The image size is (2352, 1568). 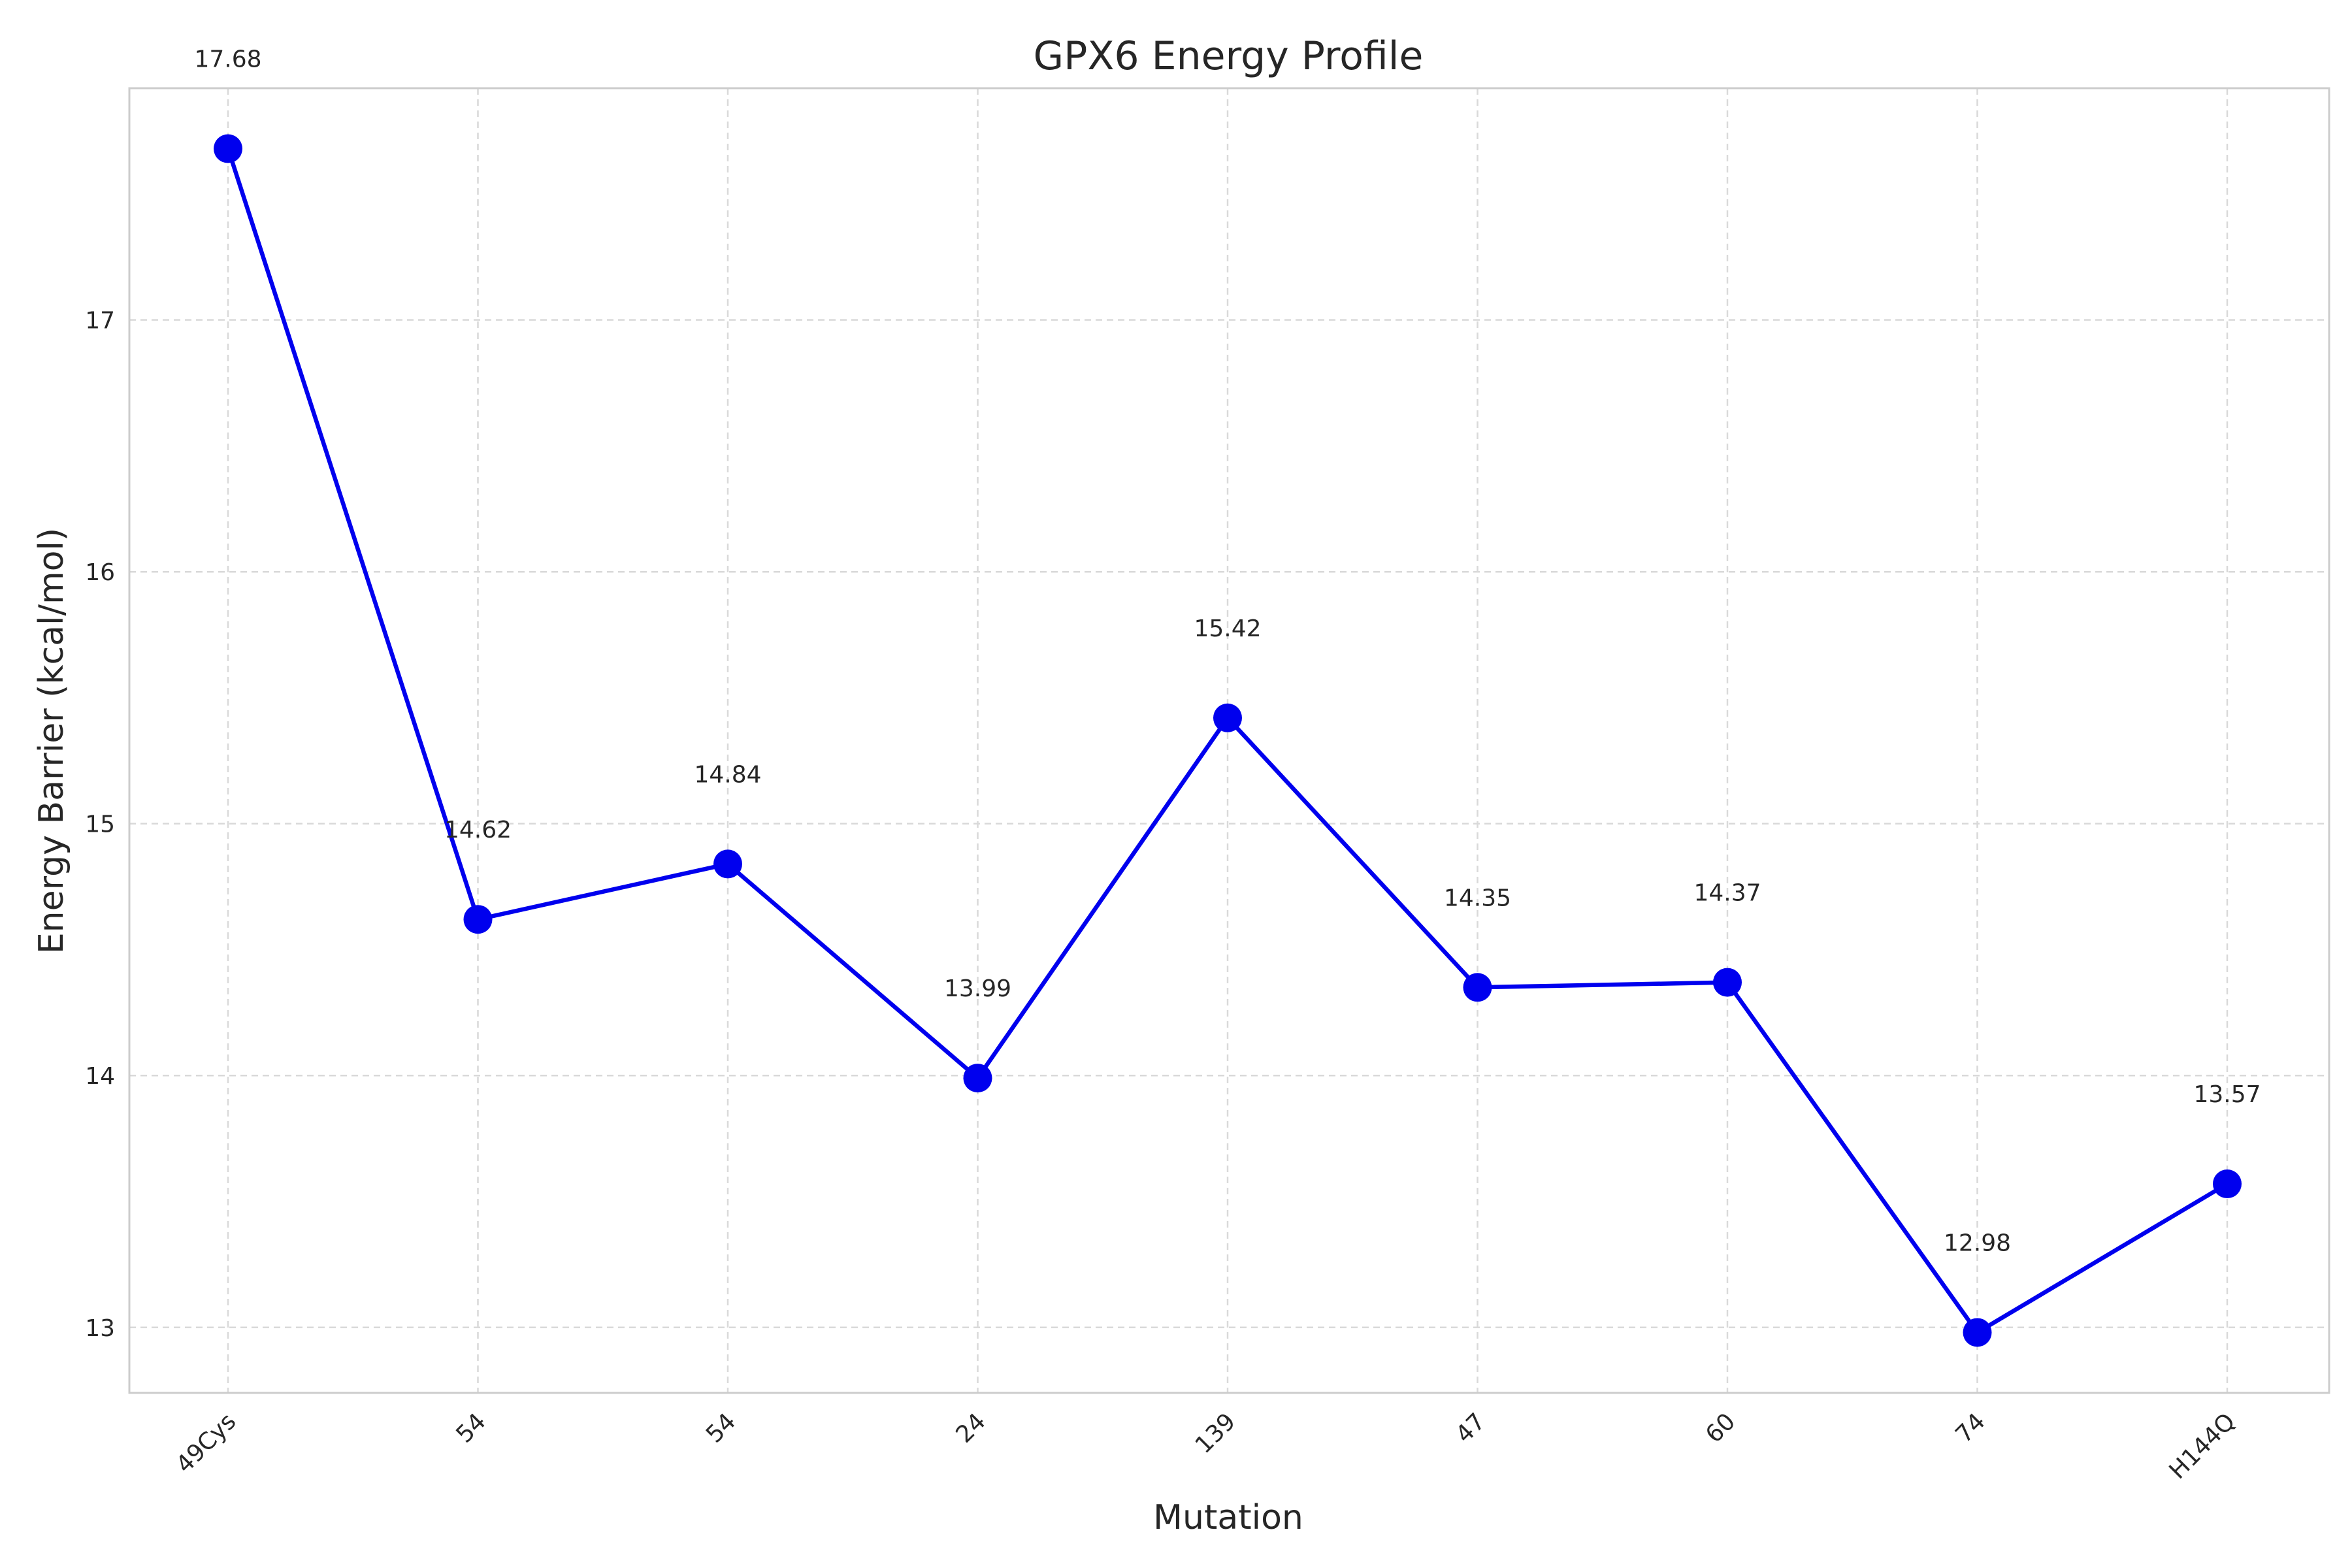 I want to click on y-tick-label: 16, so click(x=100, y=572).